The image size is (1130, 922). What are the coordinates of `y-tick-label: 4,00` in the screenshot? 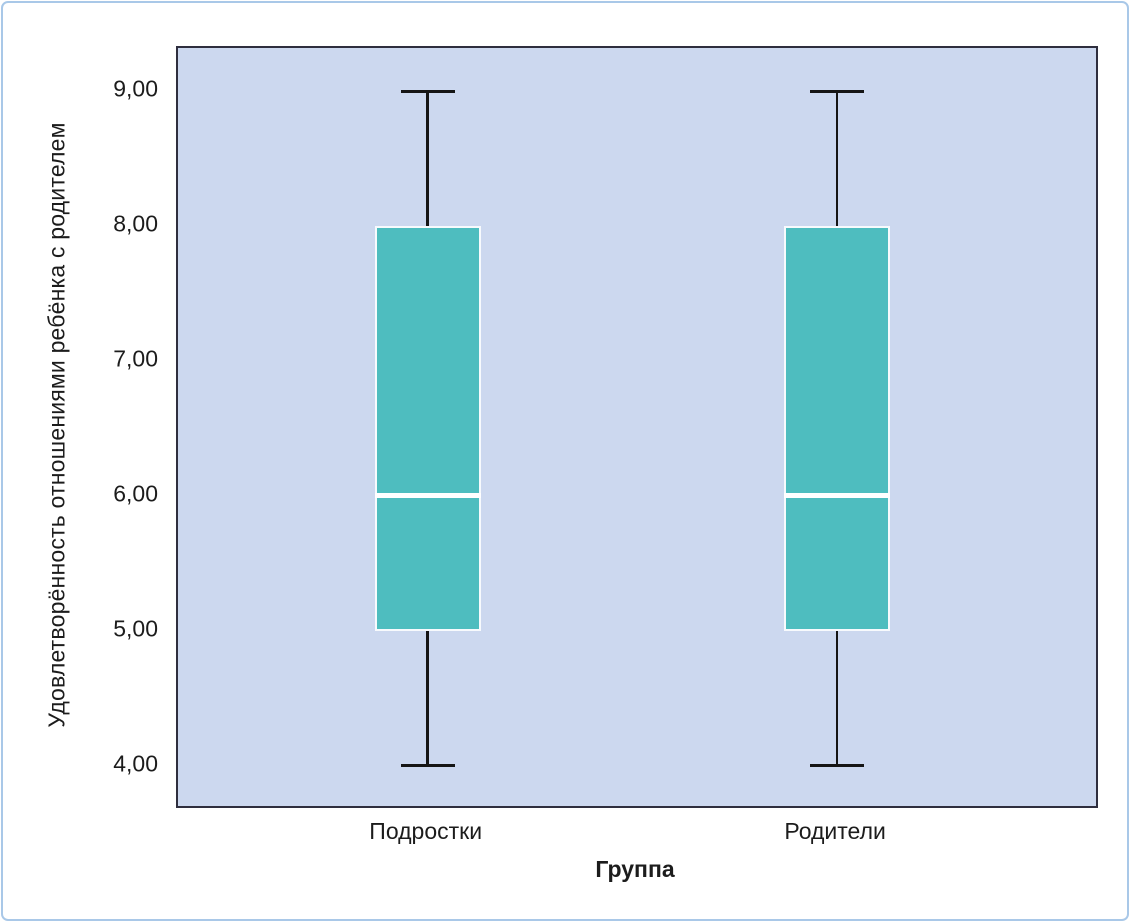 It's located at (135, 763).